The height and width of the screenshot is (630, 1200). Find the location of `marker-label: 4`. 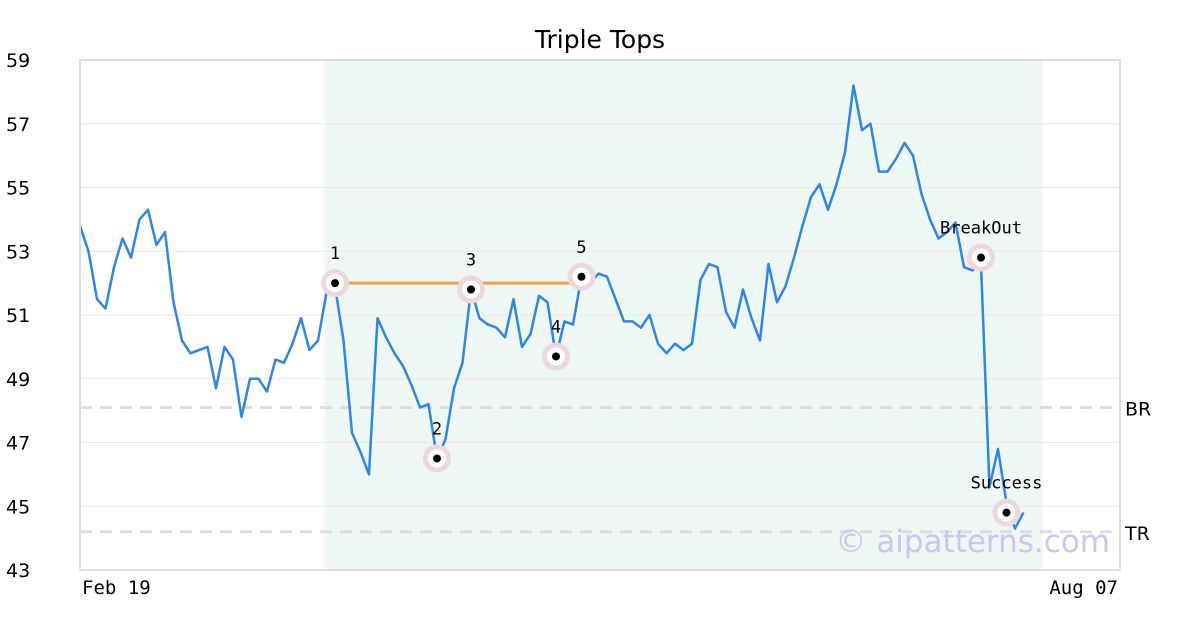

marker-label: 4 is located at coordinates (556, 327).